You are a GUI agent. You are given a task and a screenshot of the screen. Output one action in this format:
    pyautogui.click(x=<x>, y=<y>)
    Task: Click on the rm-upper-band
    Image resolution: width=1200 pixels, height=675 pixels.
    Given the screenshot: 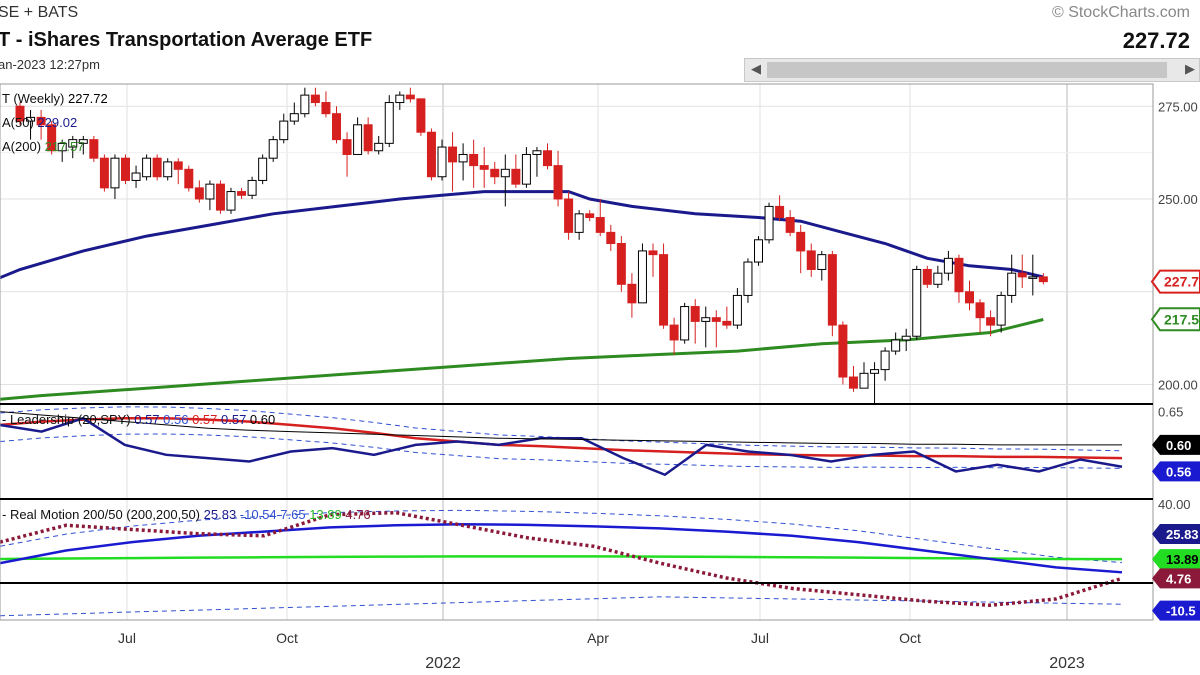 What is the action you would take?
    pyautogui.click(x=561, y=536)
    